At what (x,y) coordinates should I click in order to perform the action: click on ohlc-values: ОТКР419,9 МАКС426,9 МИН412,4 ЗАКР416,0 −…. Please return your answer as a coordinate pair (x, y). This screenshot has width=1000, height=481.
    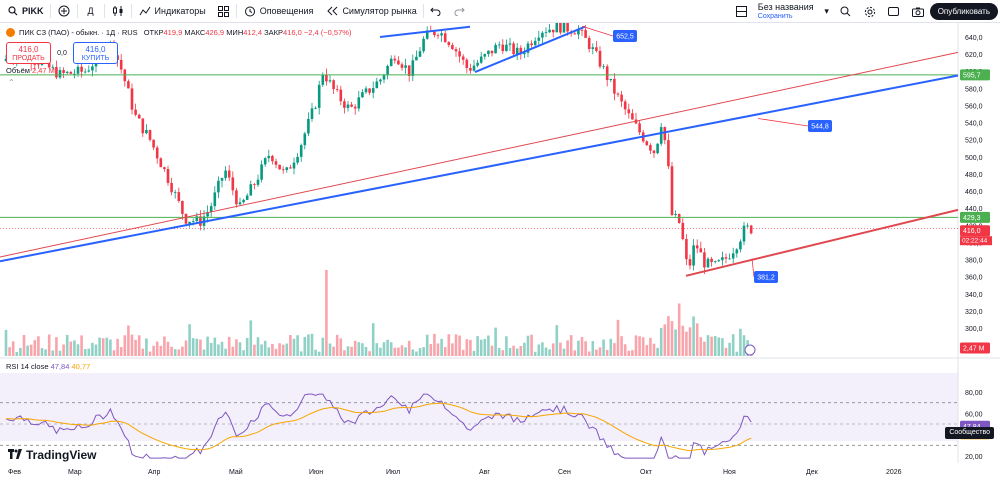
    Looking at the image, I should click on (247, 32).